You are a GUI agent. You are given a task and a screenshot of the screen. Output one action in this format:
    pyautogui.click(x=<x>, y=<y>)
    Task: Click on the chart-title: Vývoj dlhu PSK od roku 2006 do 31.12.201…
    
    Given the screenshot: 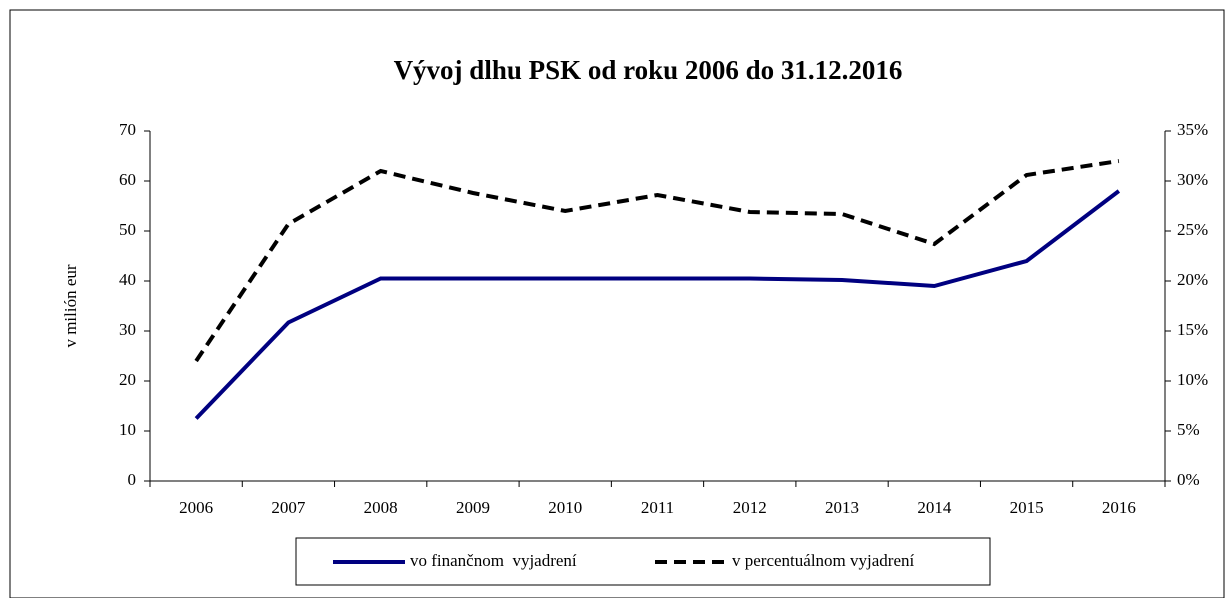 What is the action you would take?
    pyautogui.click(x=648, y=70)
    